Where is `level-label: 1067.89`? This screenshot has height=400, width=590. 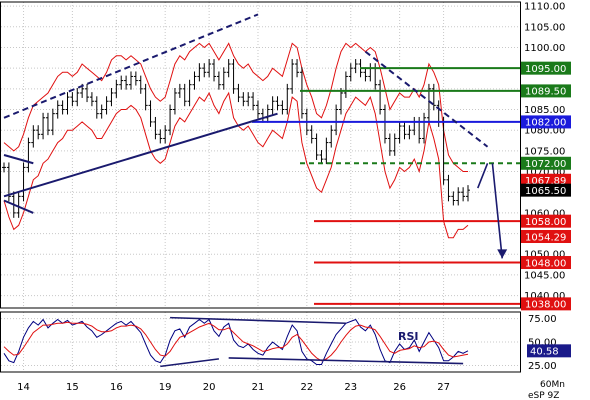
level-label: 1067.89 is located at coordinates (545, 181).